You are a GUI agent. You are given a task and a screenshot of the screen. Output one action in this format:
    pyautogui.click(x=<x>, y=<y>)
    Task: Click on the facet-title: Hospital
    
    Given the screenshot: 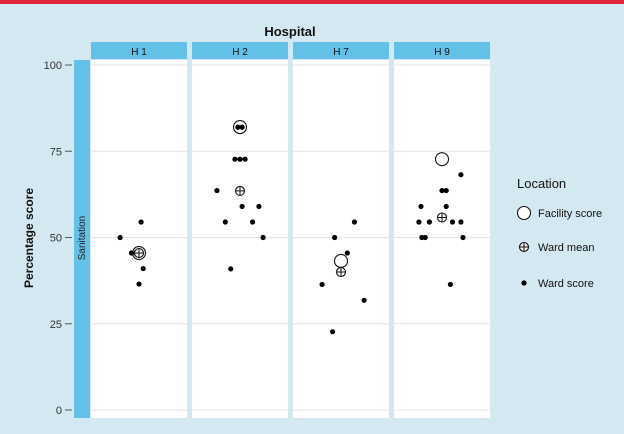 What is the action you would take?
    pyautogui.click(x=289, y=31)
    